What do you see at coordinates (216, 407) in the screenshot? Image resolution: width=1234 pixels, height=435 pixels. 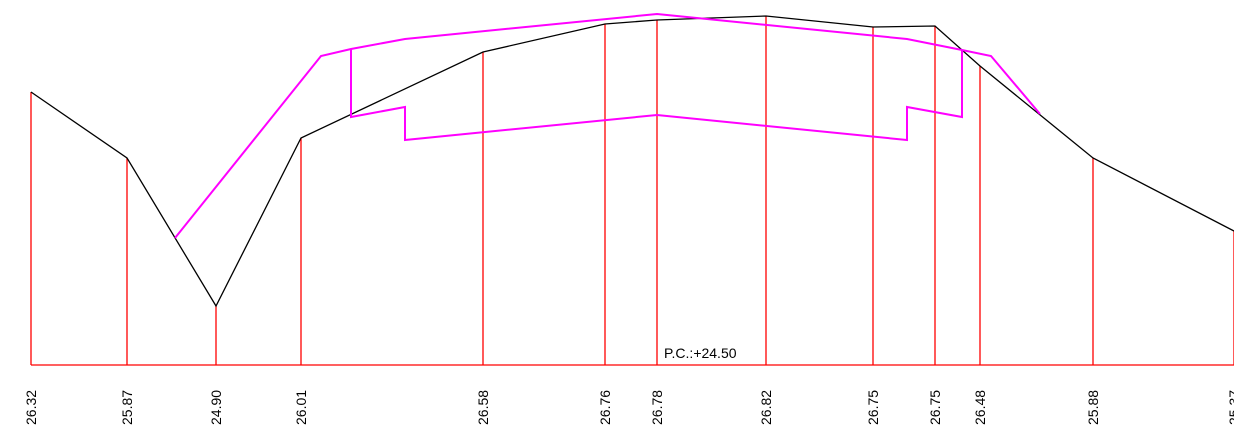 I see `elevation-label: 24.90` at bounding box center [216, 407].